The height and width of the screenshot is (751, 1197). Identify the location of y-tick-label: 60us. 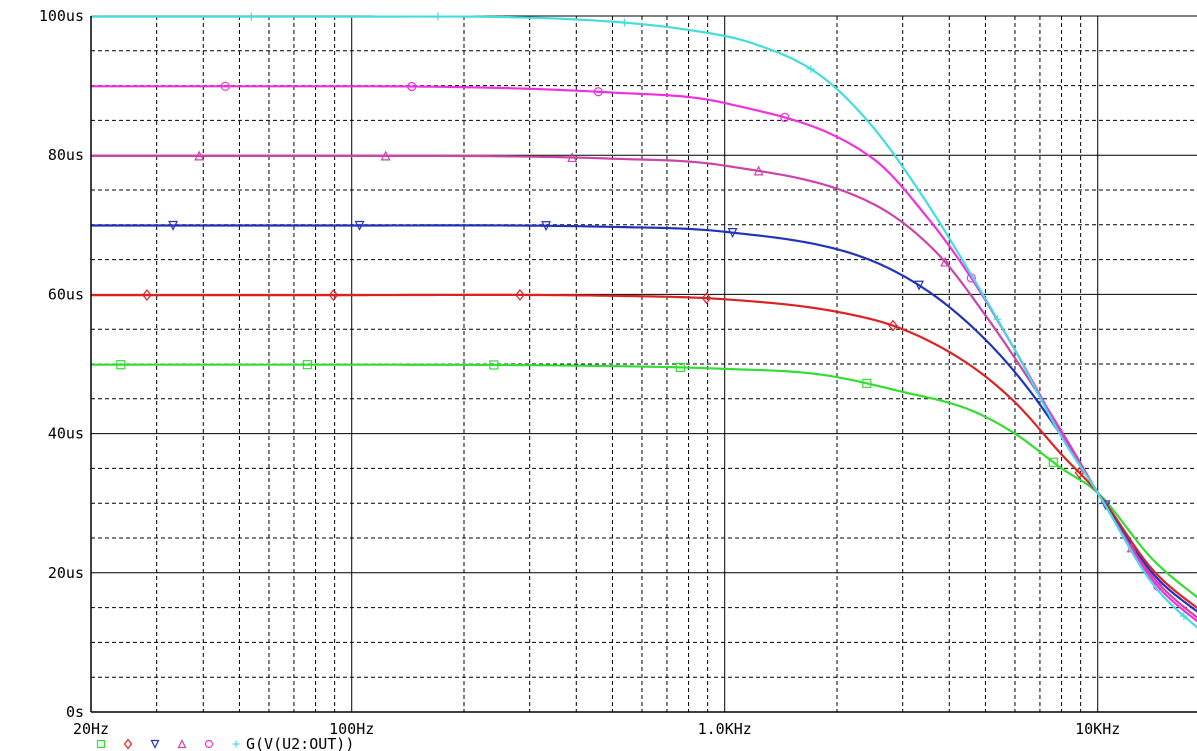
(66, 294).